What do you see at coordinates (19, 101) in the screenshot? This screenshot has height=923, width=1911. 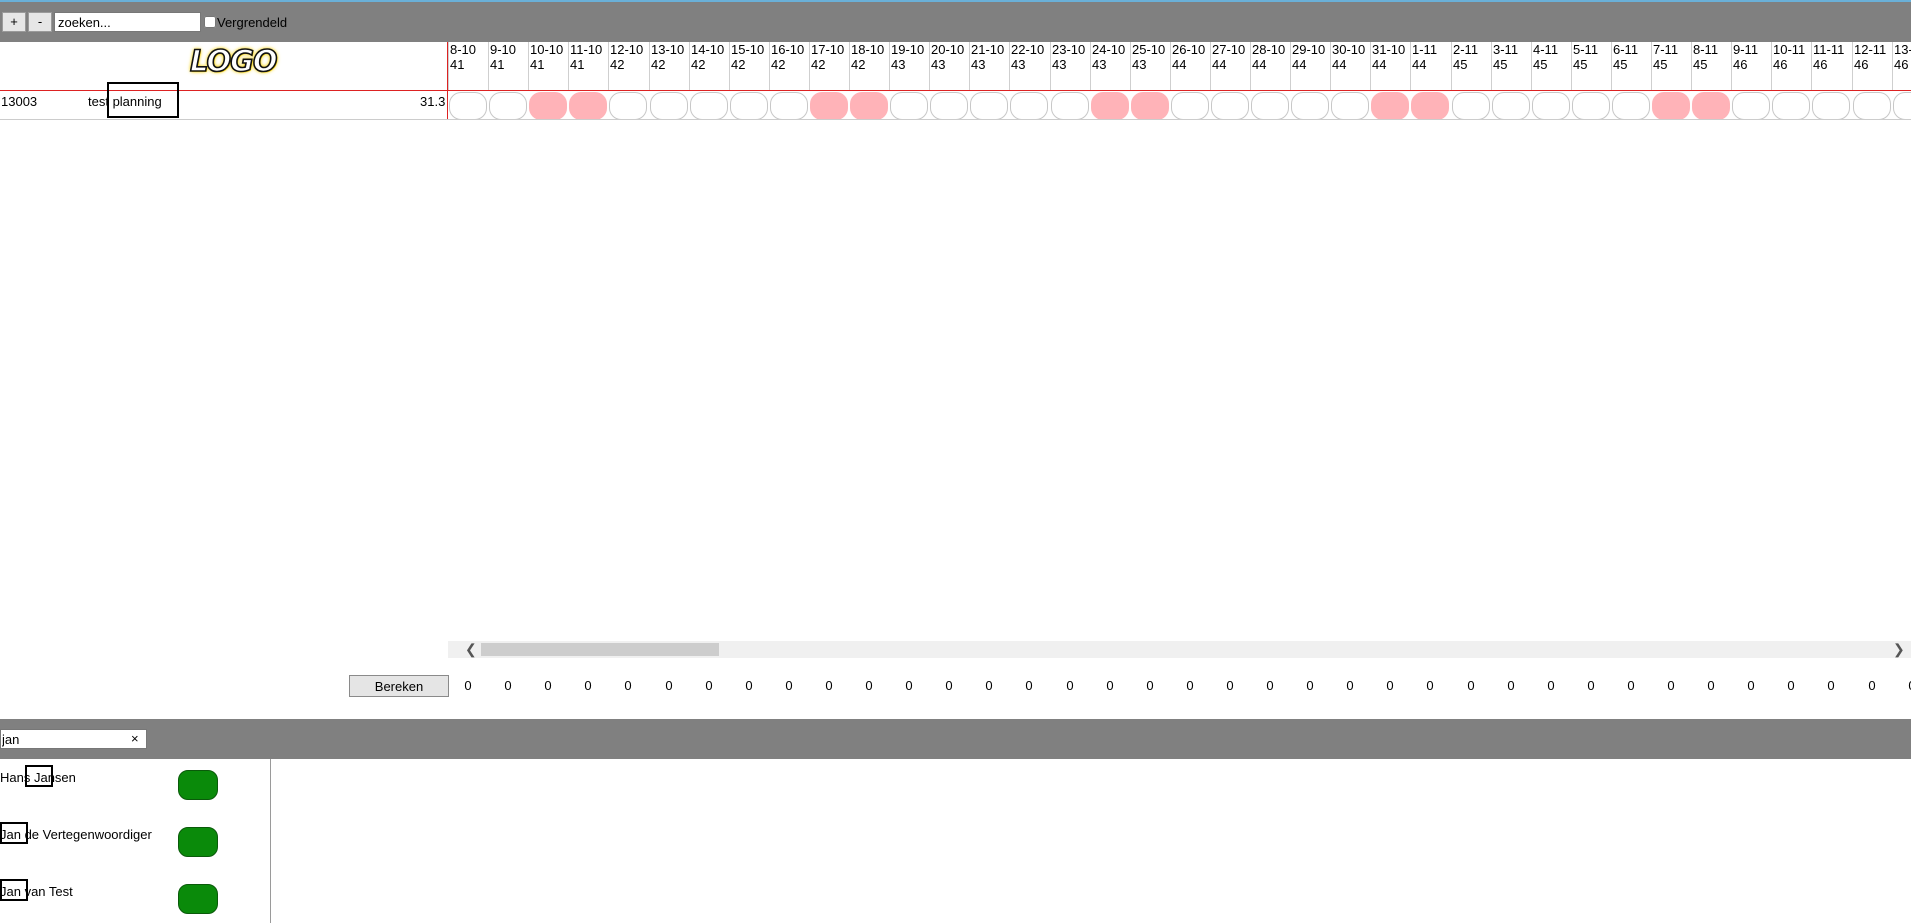 I see `row-id: 13003` at bounding box center [19, 101].